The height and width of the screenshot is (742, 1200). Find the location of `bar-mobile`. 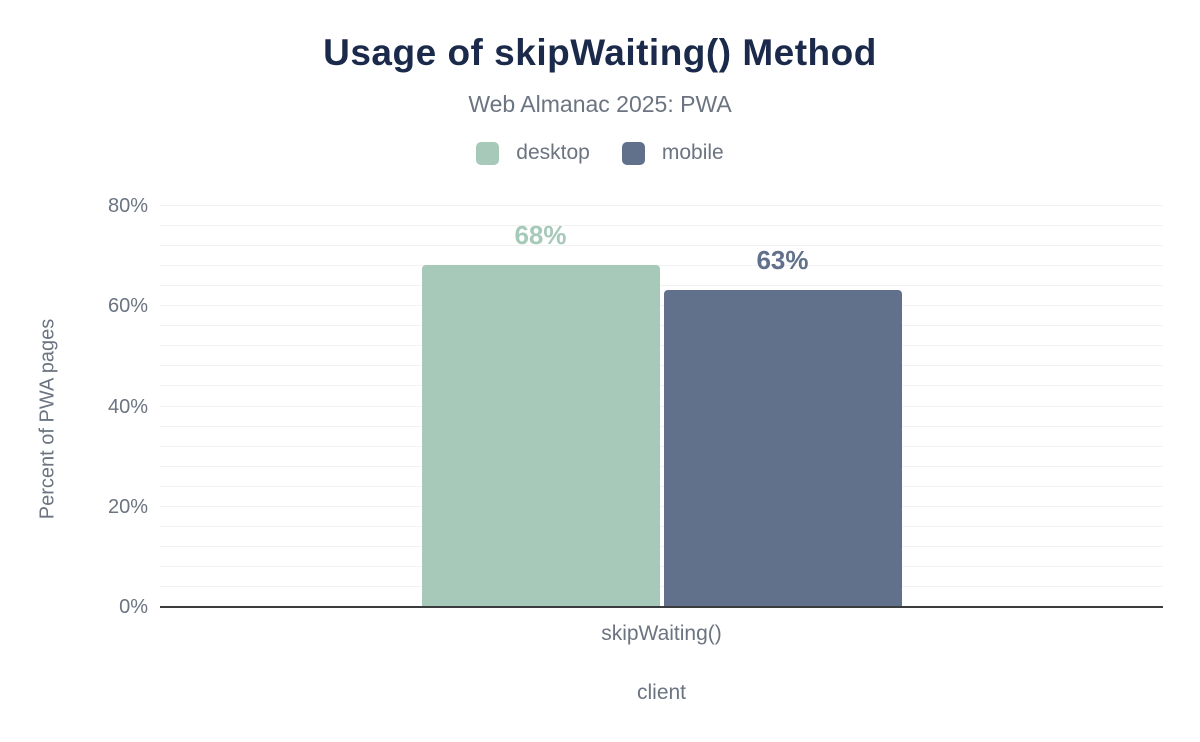

bar-mobile is located at coordinates (782, 448).